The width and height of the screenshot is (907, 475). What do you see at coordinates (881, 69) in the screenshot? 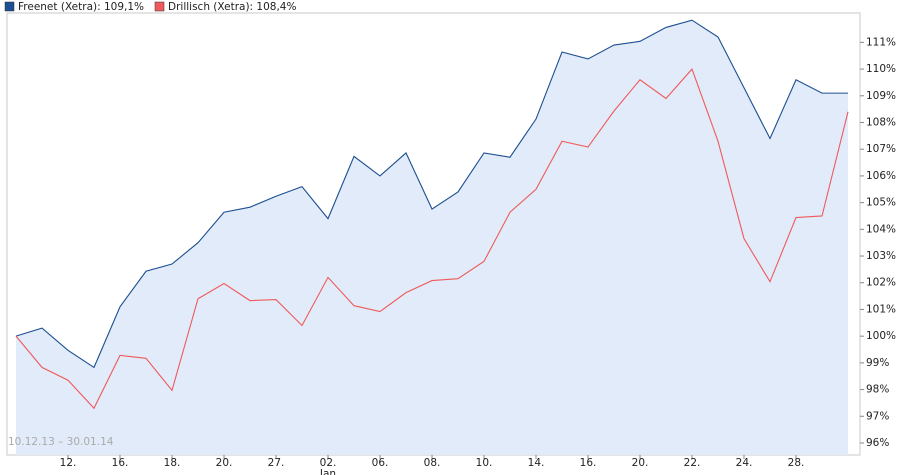
I see `y-tick-label: 110%` at bounding box center [881, 69].